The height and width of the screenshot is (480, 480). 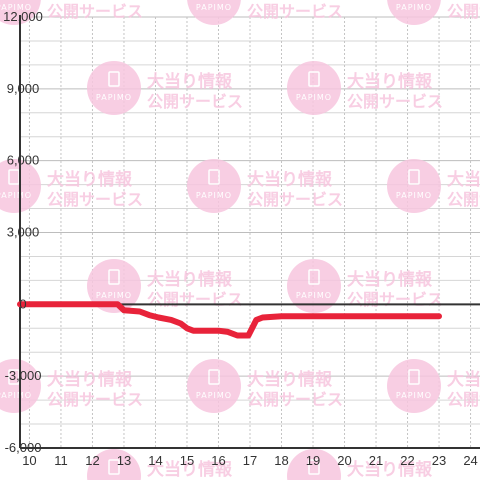 I want to click on y-tick-label: 0, so click(x=22, y=303).